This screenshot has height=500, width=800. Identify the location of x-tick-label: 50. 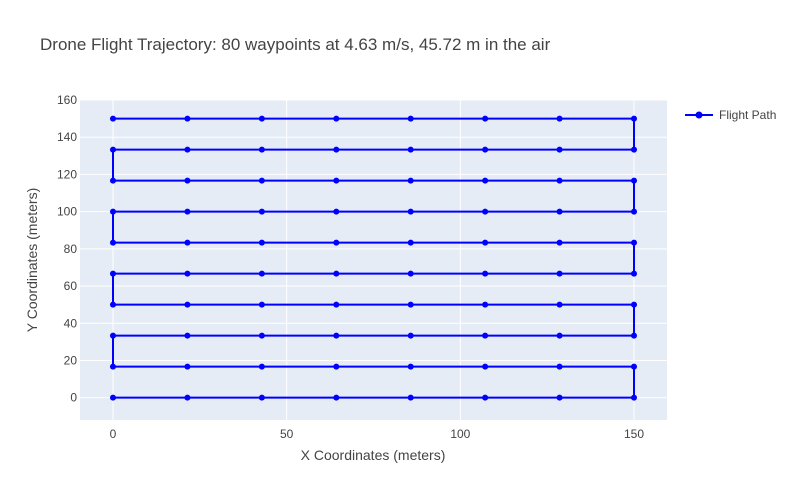
(287, 434).